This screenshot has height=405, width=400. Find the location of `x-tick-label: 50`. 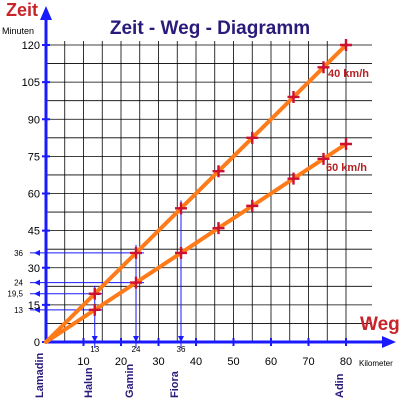

x-tick-label: 50 is located at coordinates (233, 362).